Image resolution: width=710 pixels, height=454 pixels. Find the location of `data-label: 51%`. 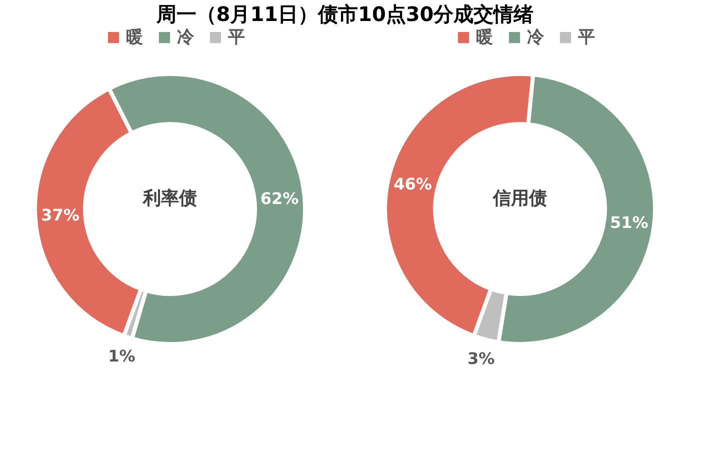

data-label: 51% is located at coordinates (629, 222).